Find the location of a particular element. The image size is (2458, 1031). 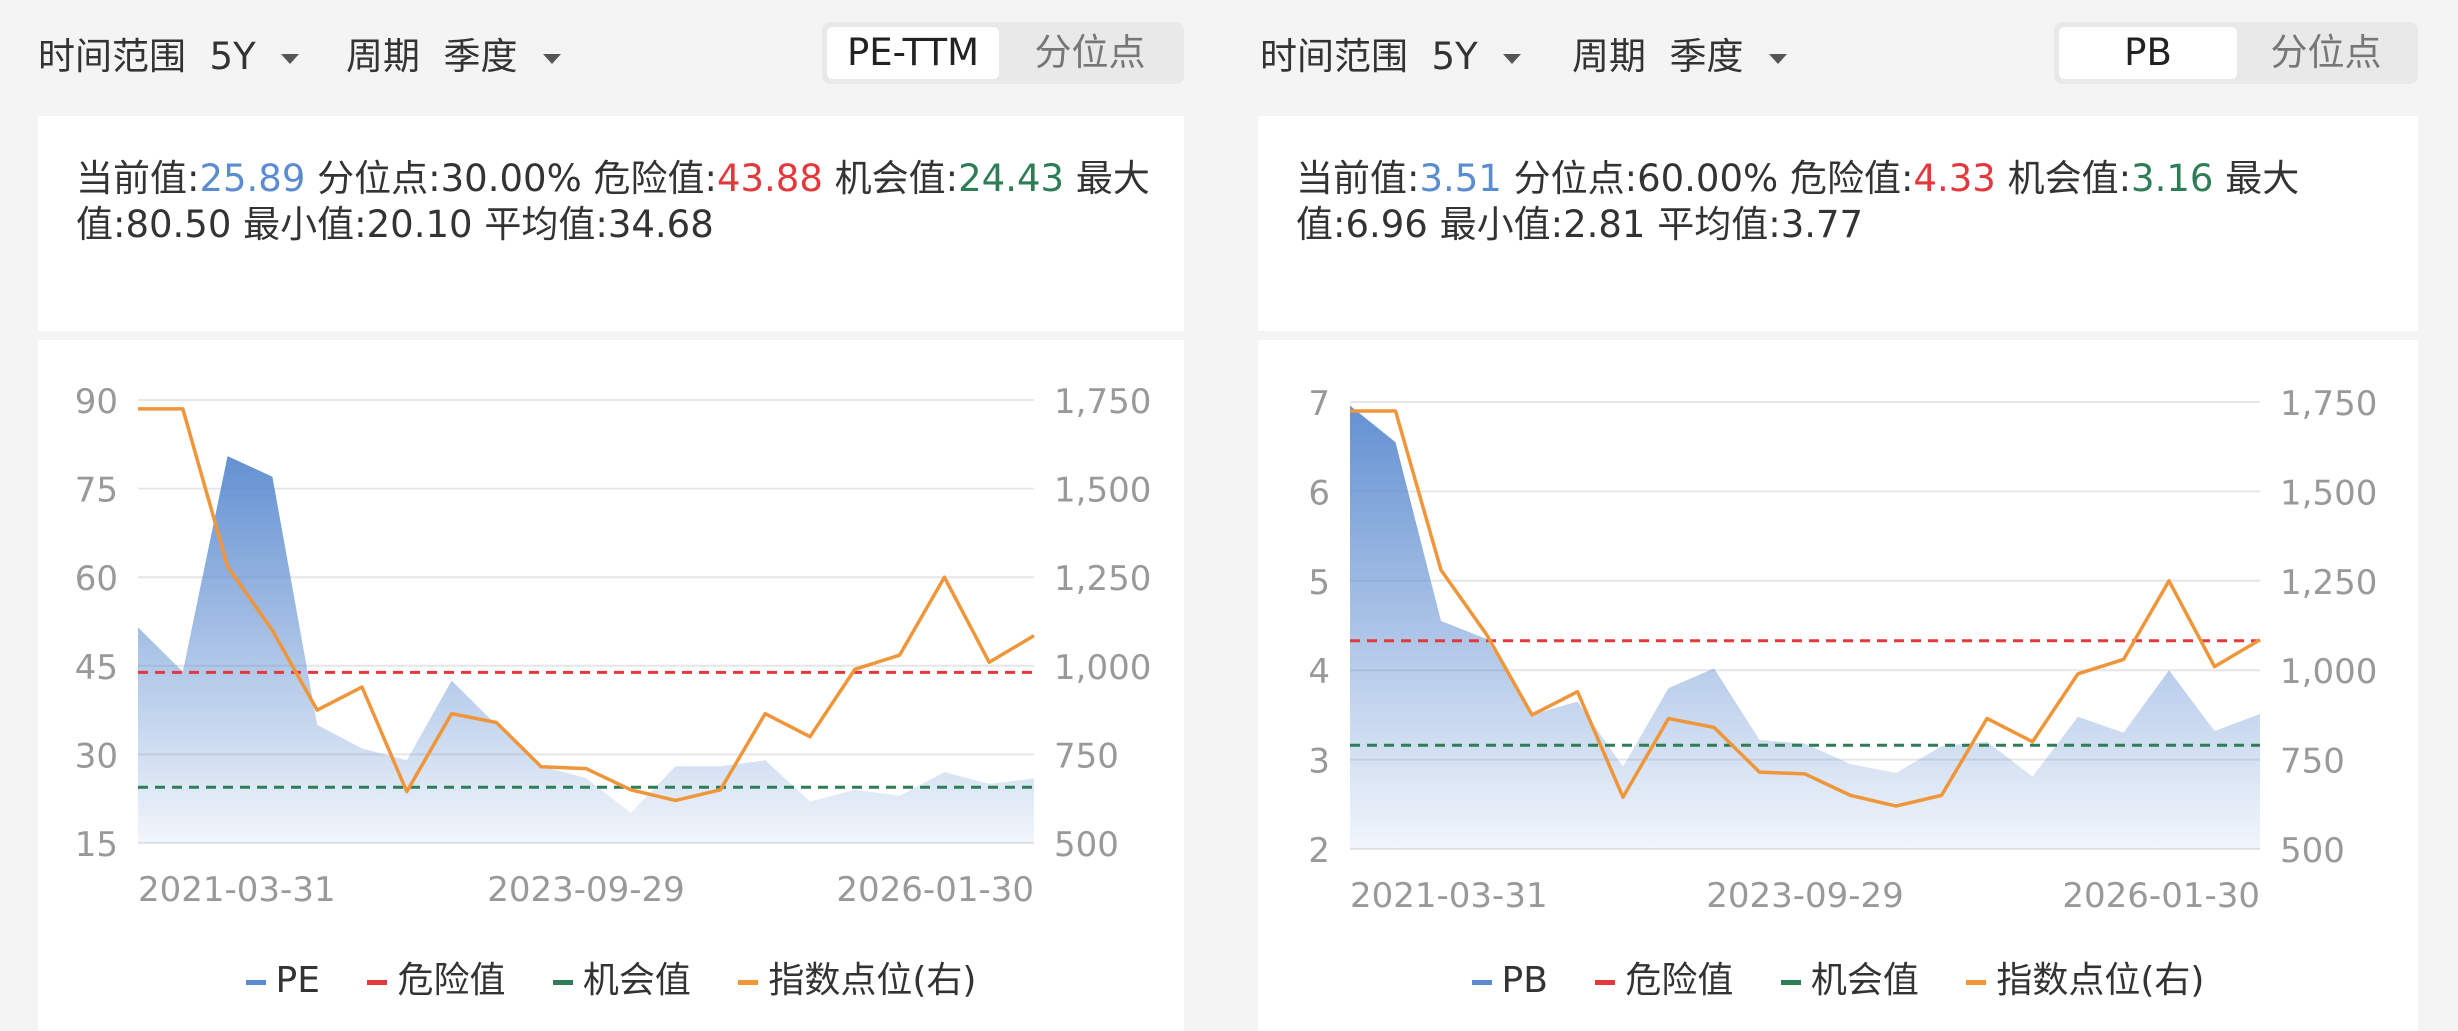

y-left-tick-label: 30 is located at coordinates (96, 756).